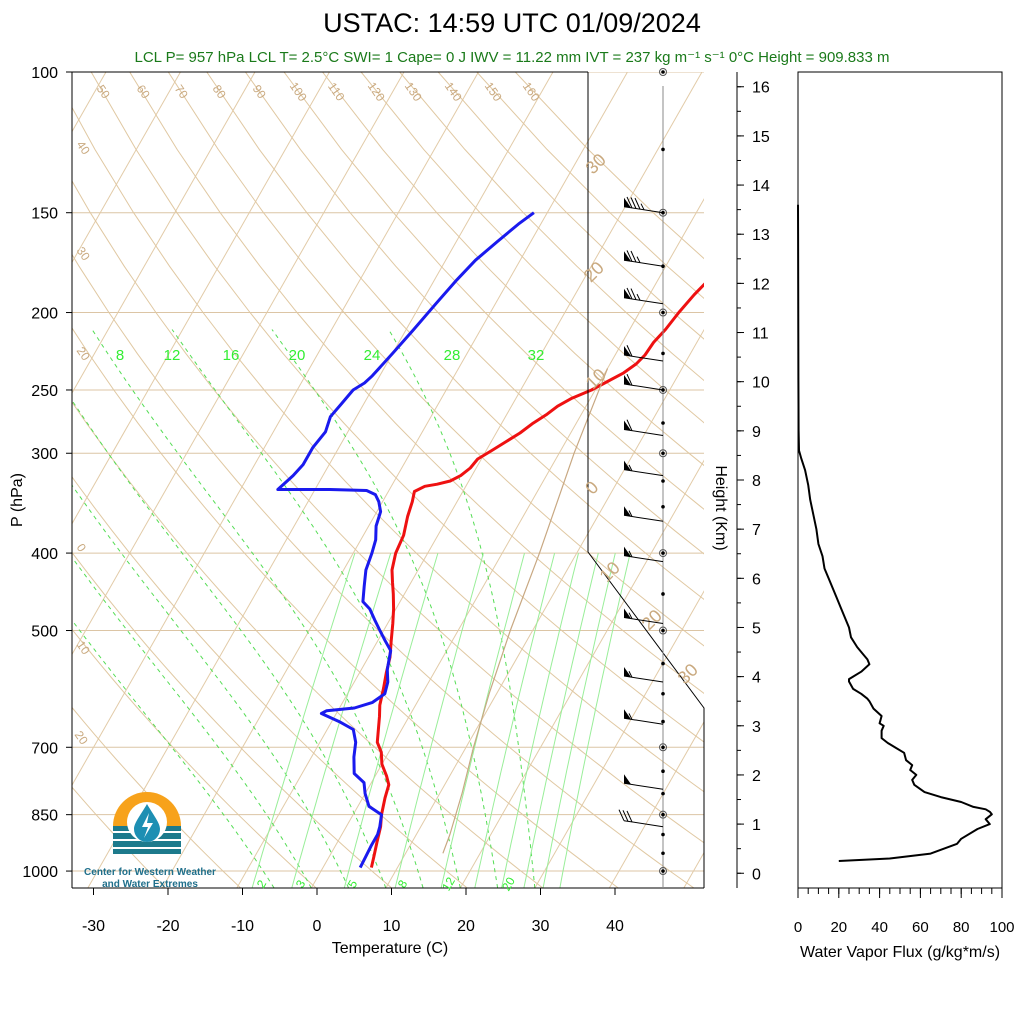 The width and height of the screenshot is (1024, 1024). Describe the element at coordinates (615, 926) in the screenshot. I see `temperature-tick-label: 40` at that location.